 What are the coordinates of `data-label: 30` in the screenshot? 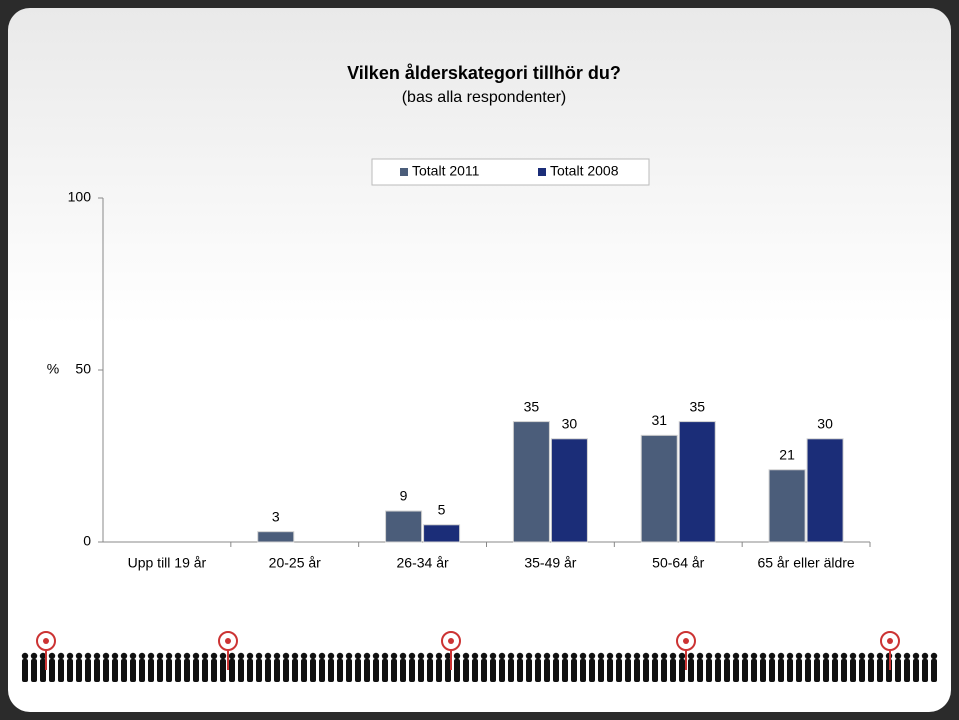 It's located at (825, 424).